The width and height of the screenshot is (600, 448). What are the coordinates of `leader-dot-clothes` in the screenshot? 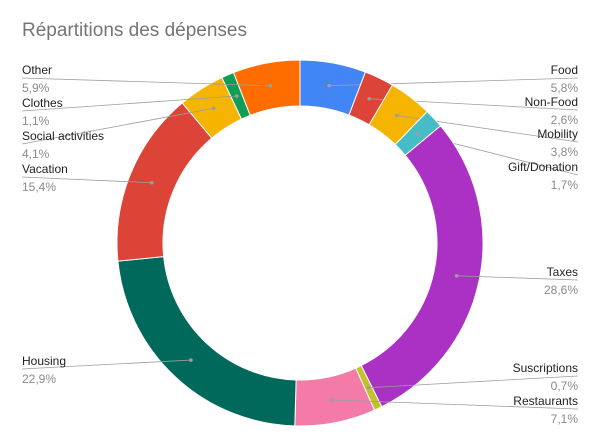 It's located at (236, 96).